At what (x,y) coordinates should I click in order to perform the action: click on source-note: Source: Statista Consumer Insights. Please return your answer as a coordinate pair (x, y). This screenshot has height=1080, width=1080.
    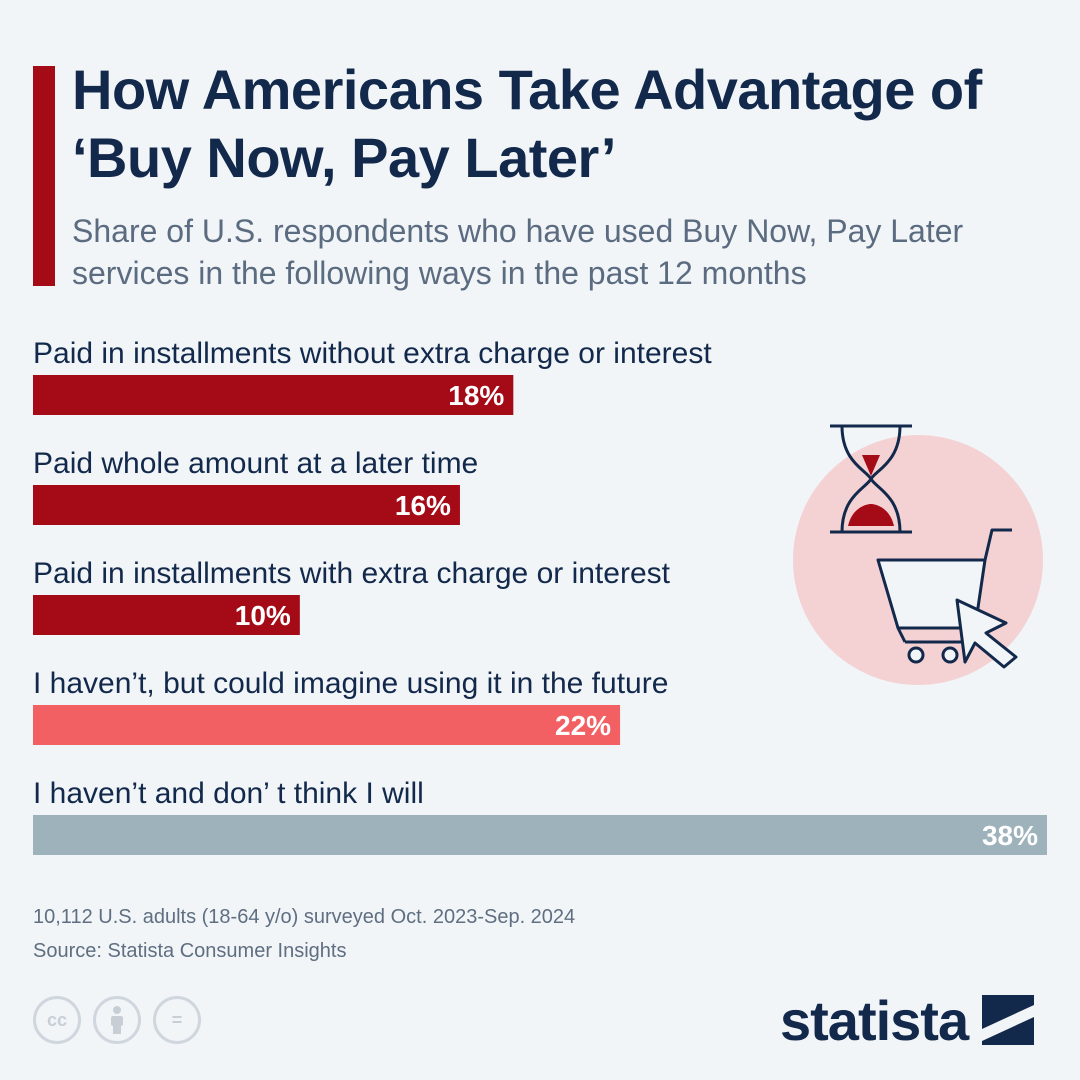
    Looking at the image, I should click on (190, 951).